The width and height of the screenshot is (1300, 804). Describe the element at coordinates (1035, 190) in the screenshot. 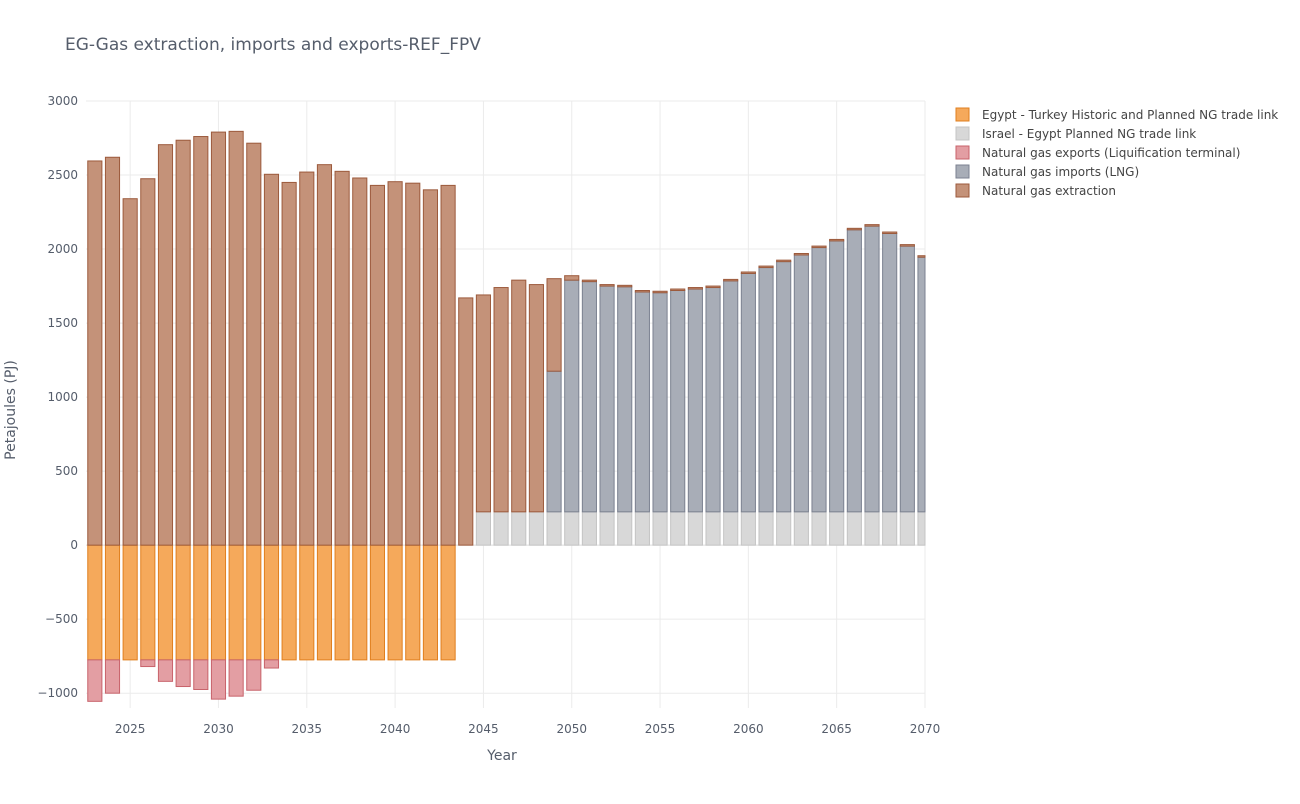

I see `legend-item: Natural gas extraction` at that location.